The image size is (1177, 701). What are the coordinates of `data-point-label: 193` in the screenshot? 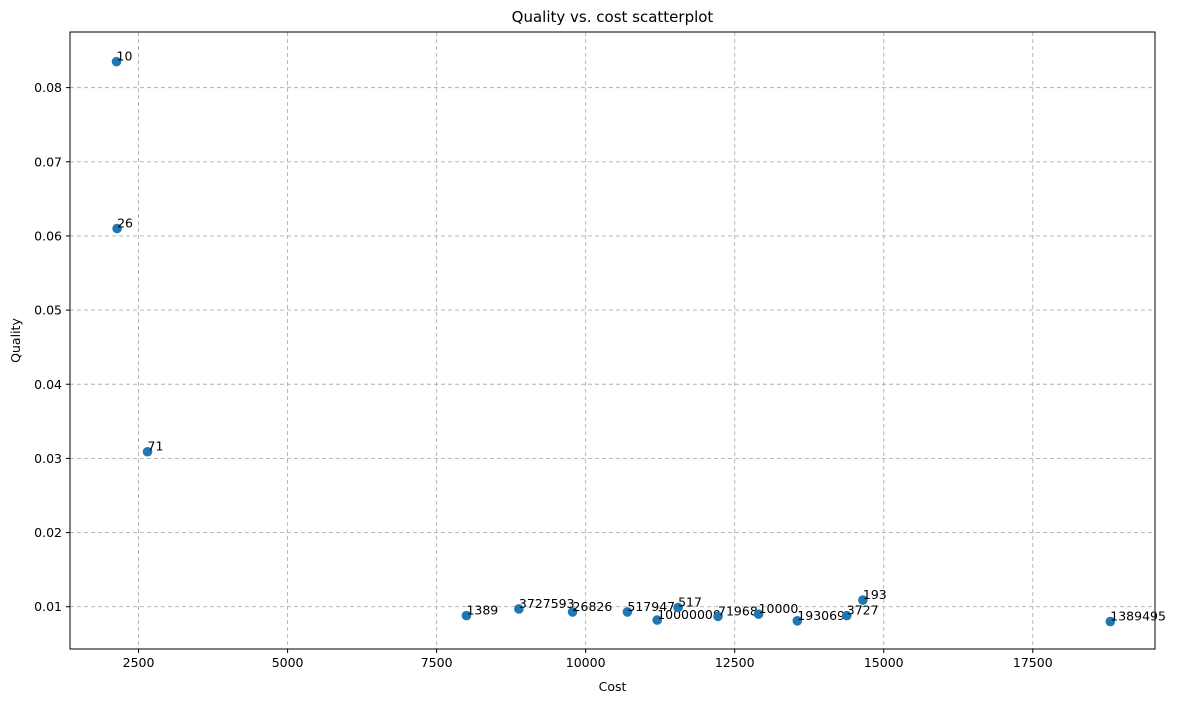 It's located at (875, 594).